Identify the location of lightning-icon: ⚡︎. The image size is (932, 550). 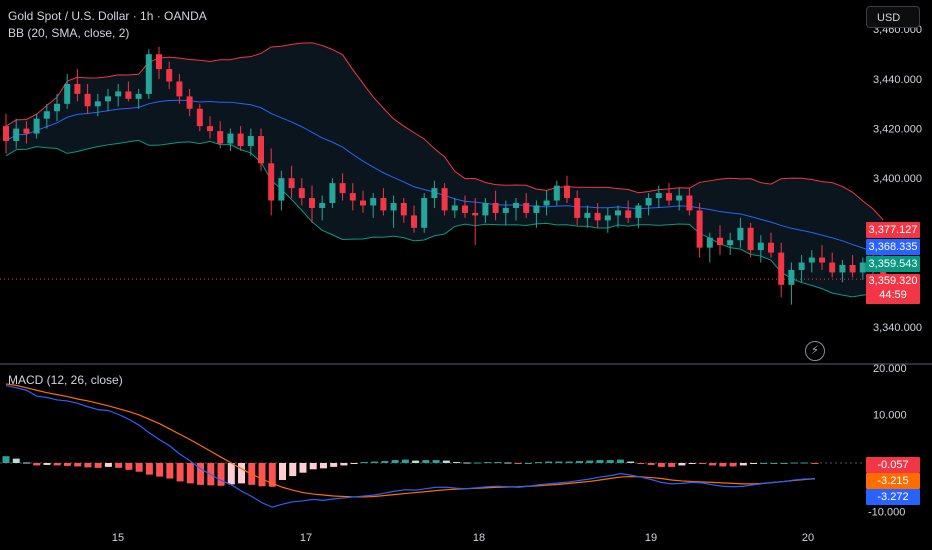
(815, 351).